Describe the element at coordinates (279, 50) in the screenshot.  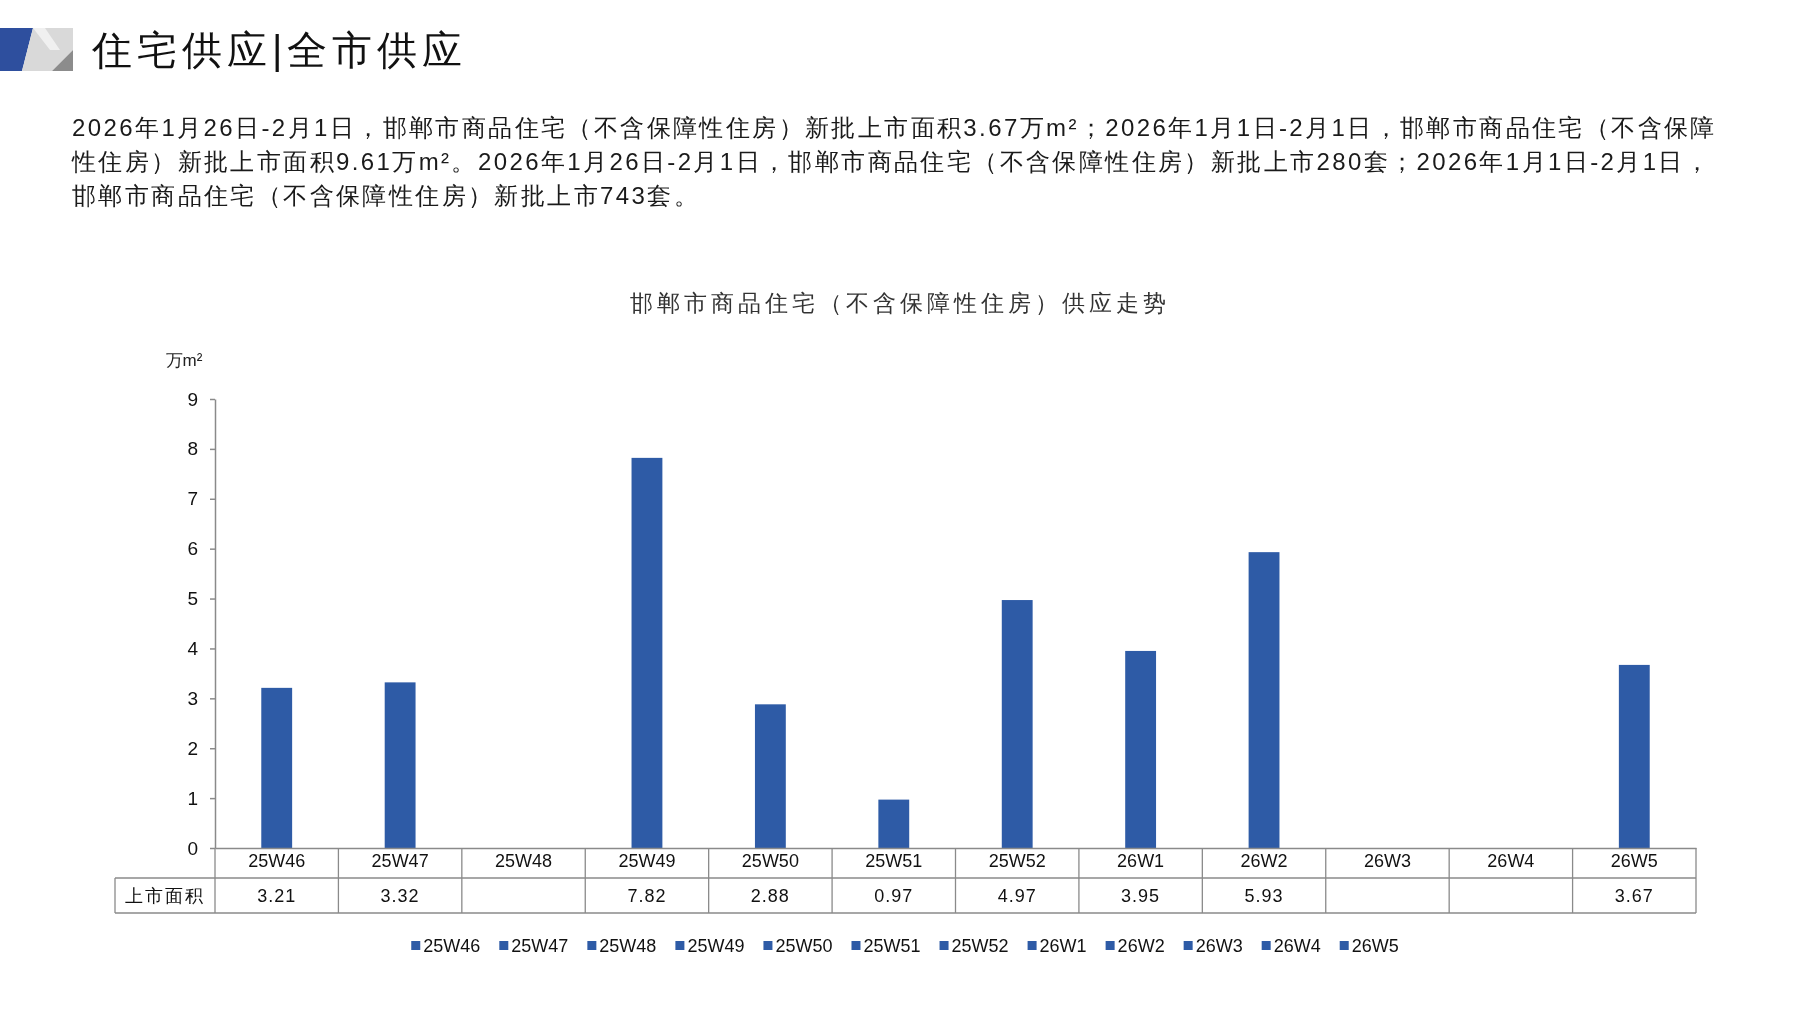
I see `text: 住宅供应|全市供应` at that location.